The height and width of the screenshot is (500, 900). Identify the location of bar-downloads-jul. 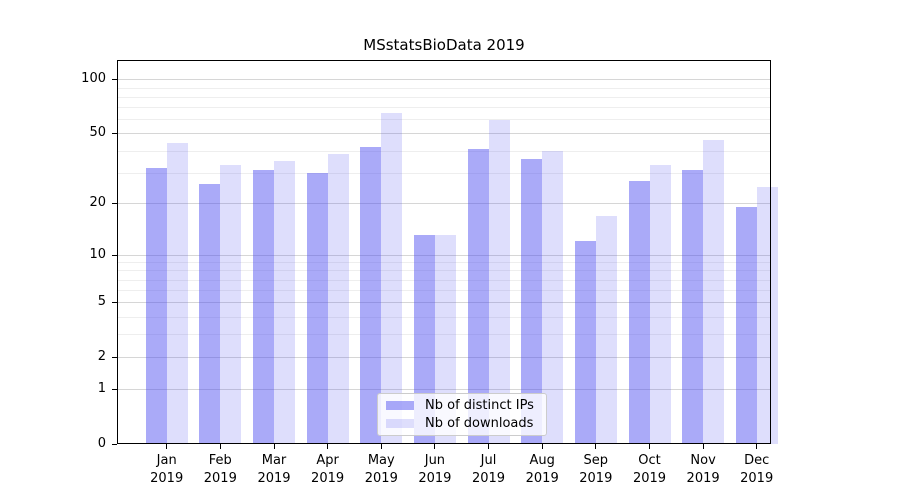
(499, 282).